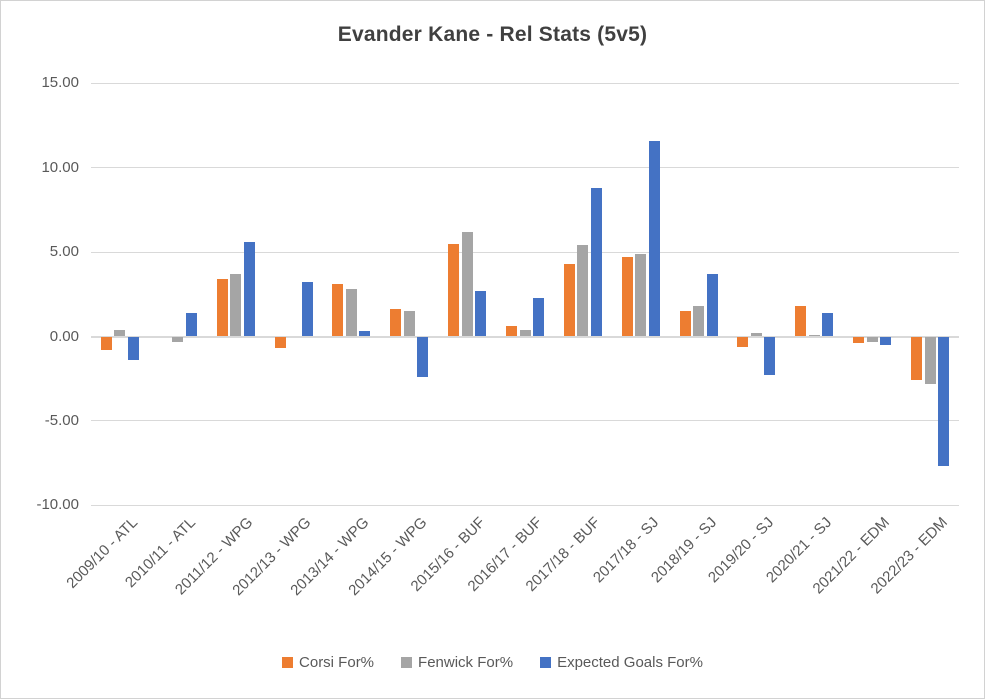 This screenshot has height=699, width=985. I want to click on legend-item-fenwick-for: Fenwick For%, so click(457, 662).